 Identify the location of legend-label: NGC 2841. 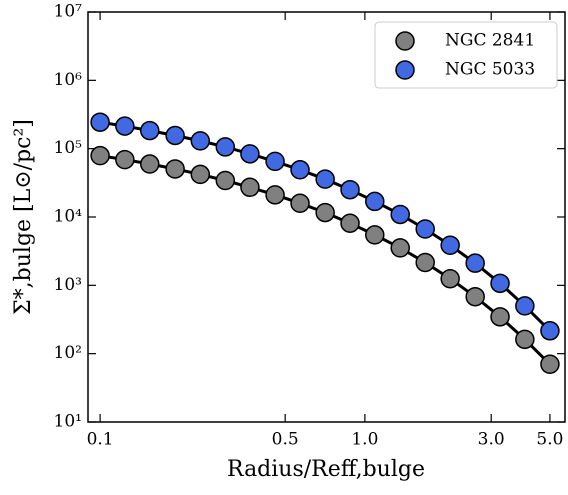
(490, 41).